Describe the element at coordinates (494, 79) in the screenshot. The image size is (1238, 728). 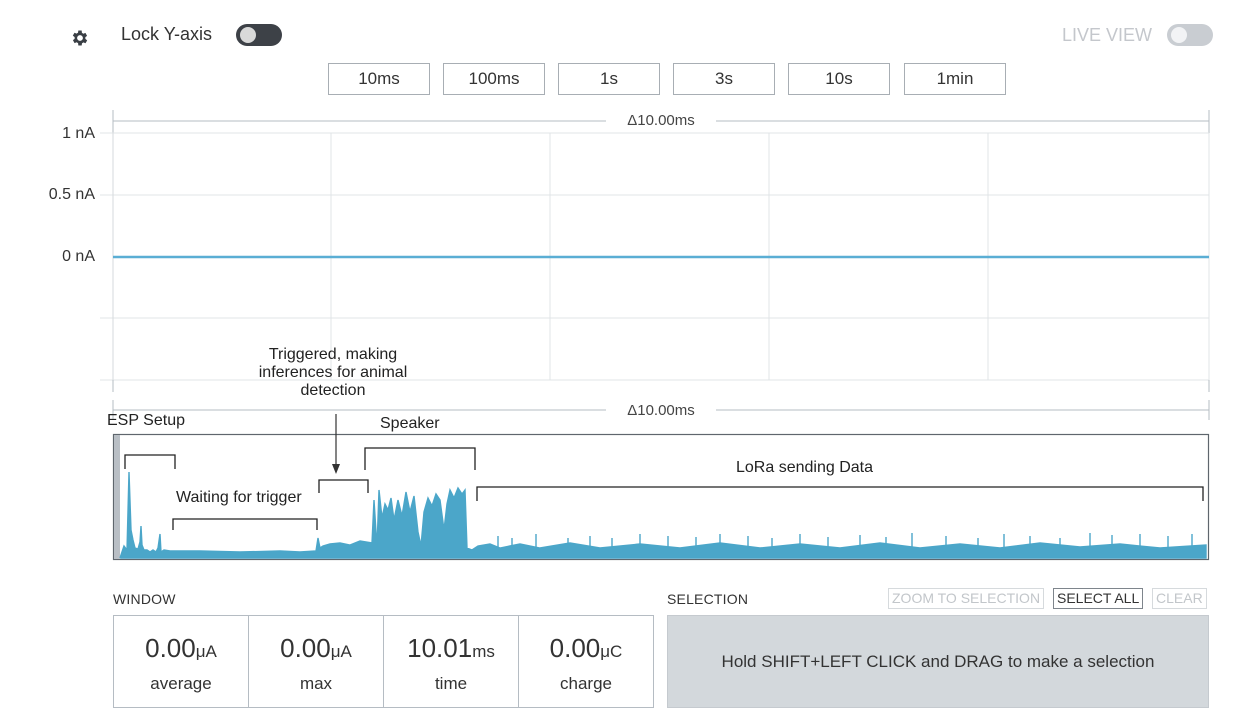
I see `time-window-100ms-button: 100ms` at that location.